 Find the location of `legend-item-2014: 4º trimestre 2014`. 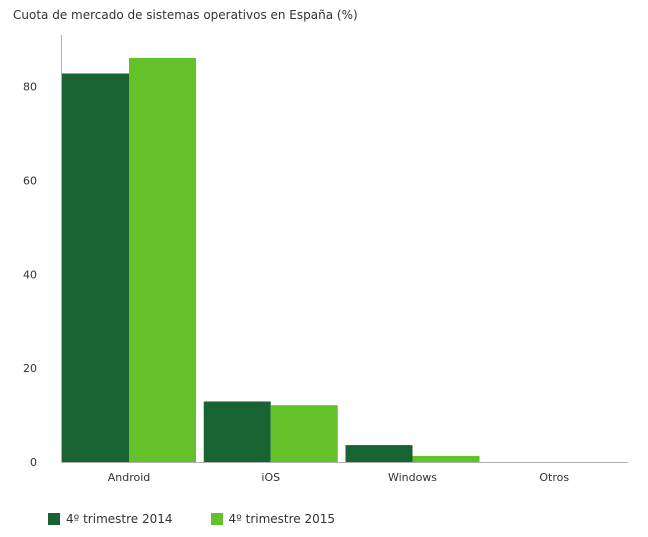

legend-item-2014: 4º trimestre 2014 is located at coordinates (110, 519).